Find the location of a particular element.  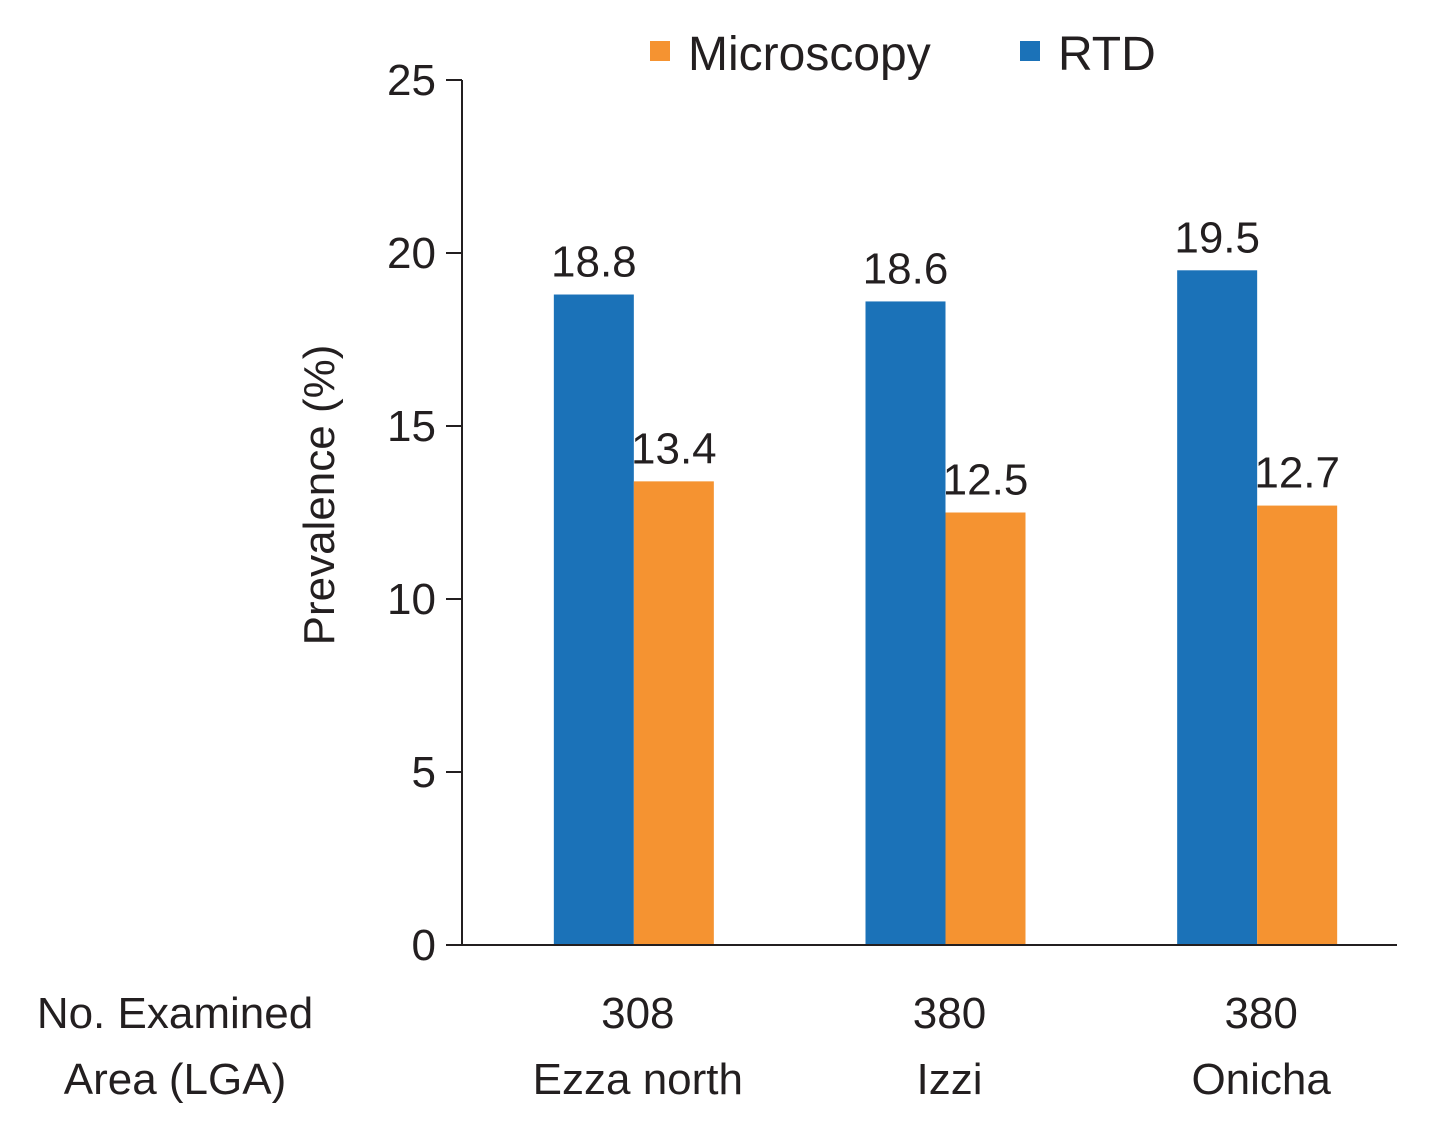

data-label-microscopy: 13.4 is located at coordinates (674, 448).